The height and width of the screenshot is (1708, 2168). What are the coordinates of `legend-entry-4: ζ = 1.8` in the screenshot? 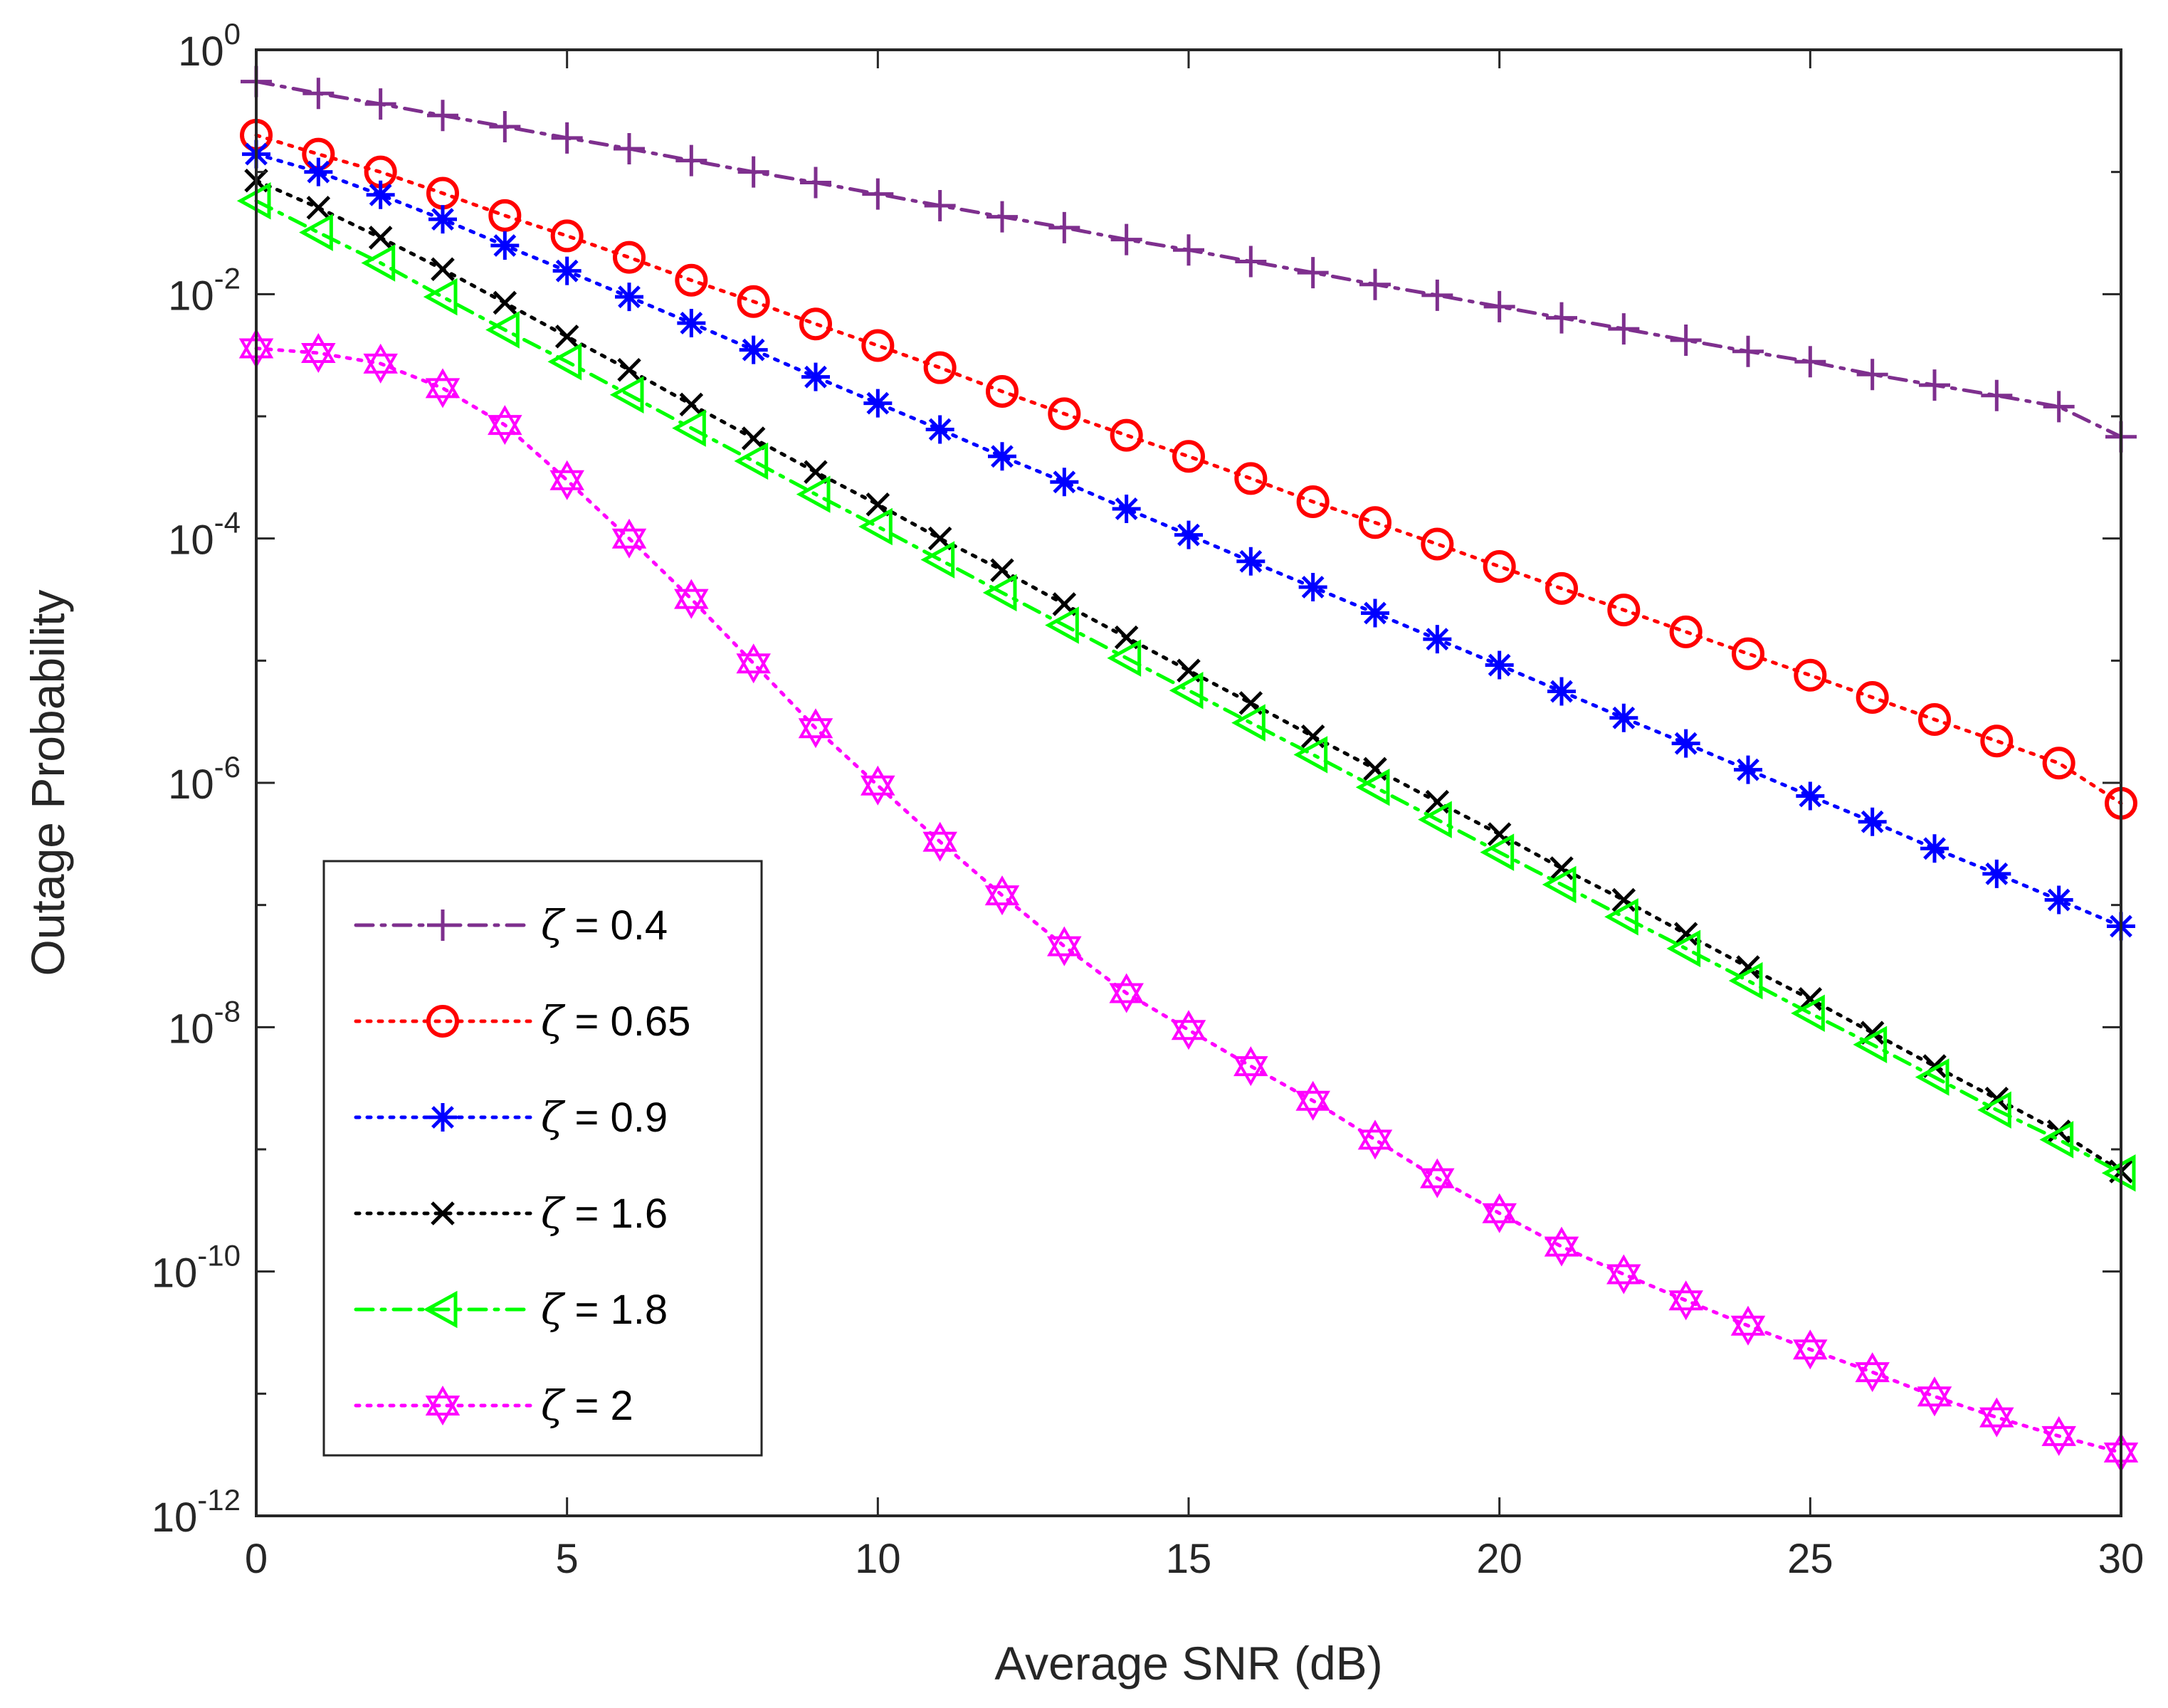 It's located at (511, 1309).